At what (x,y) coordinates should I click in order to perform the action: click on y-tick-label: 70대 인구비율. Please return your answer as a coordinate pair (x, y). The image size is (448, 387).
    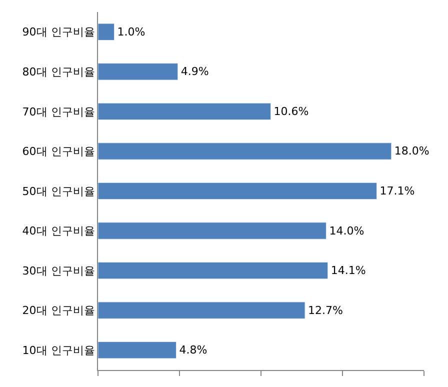
    Looking at the image, I should click on (58, 111).